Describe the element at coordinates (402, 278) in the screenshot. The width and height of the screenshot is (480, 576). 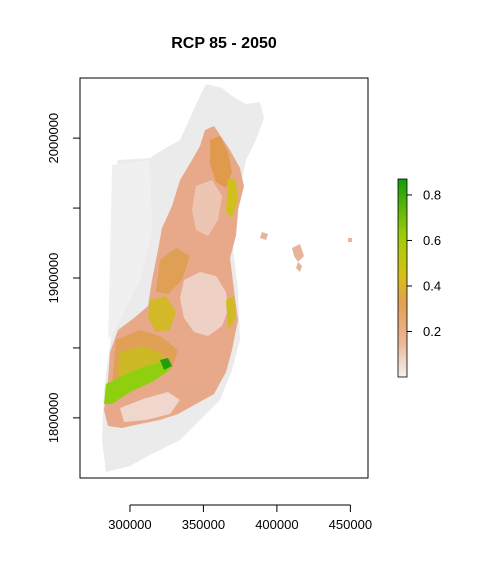
I see `legend-colorbar` at that location.